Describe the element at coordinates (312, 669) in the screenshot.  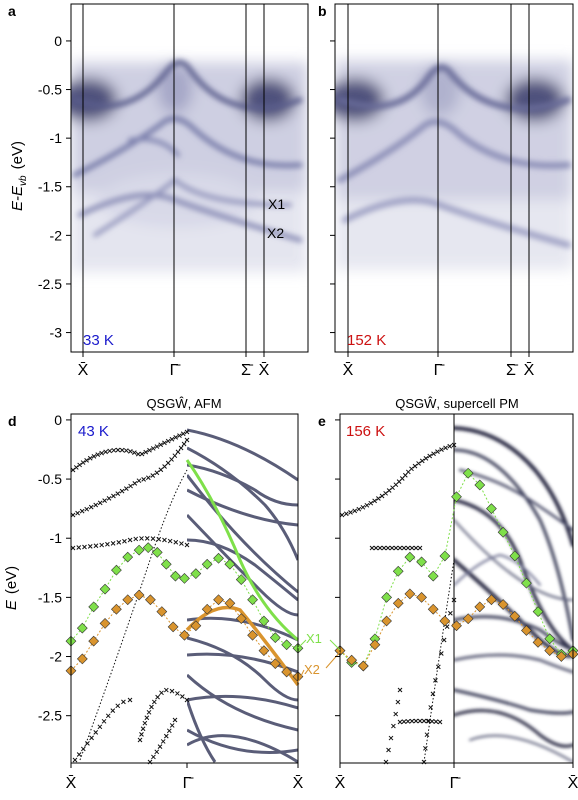
I see `calc-x2-label: X2` at that location.